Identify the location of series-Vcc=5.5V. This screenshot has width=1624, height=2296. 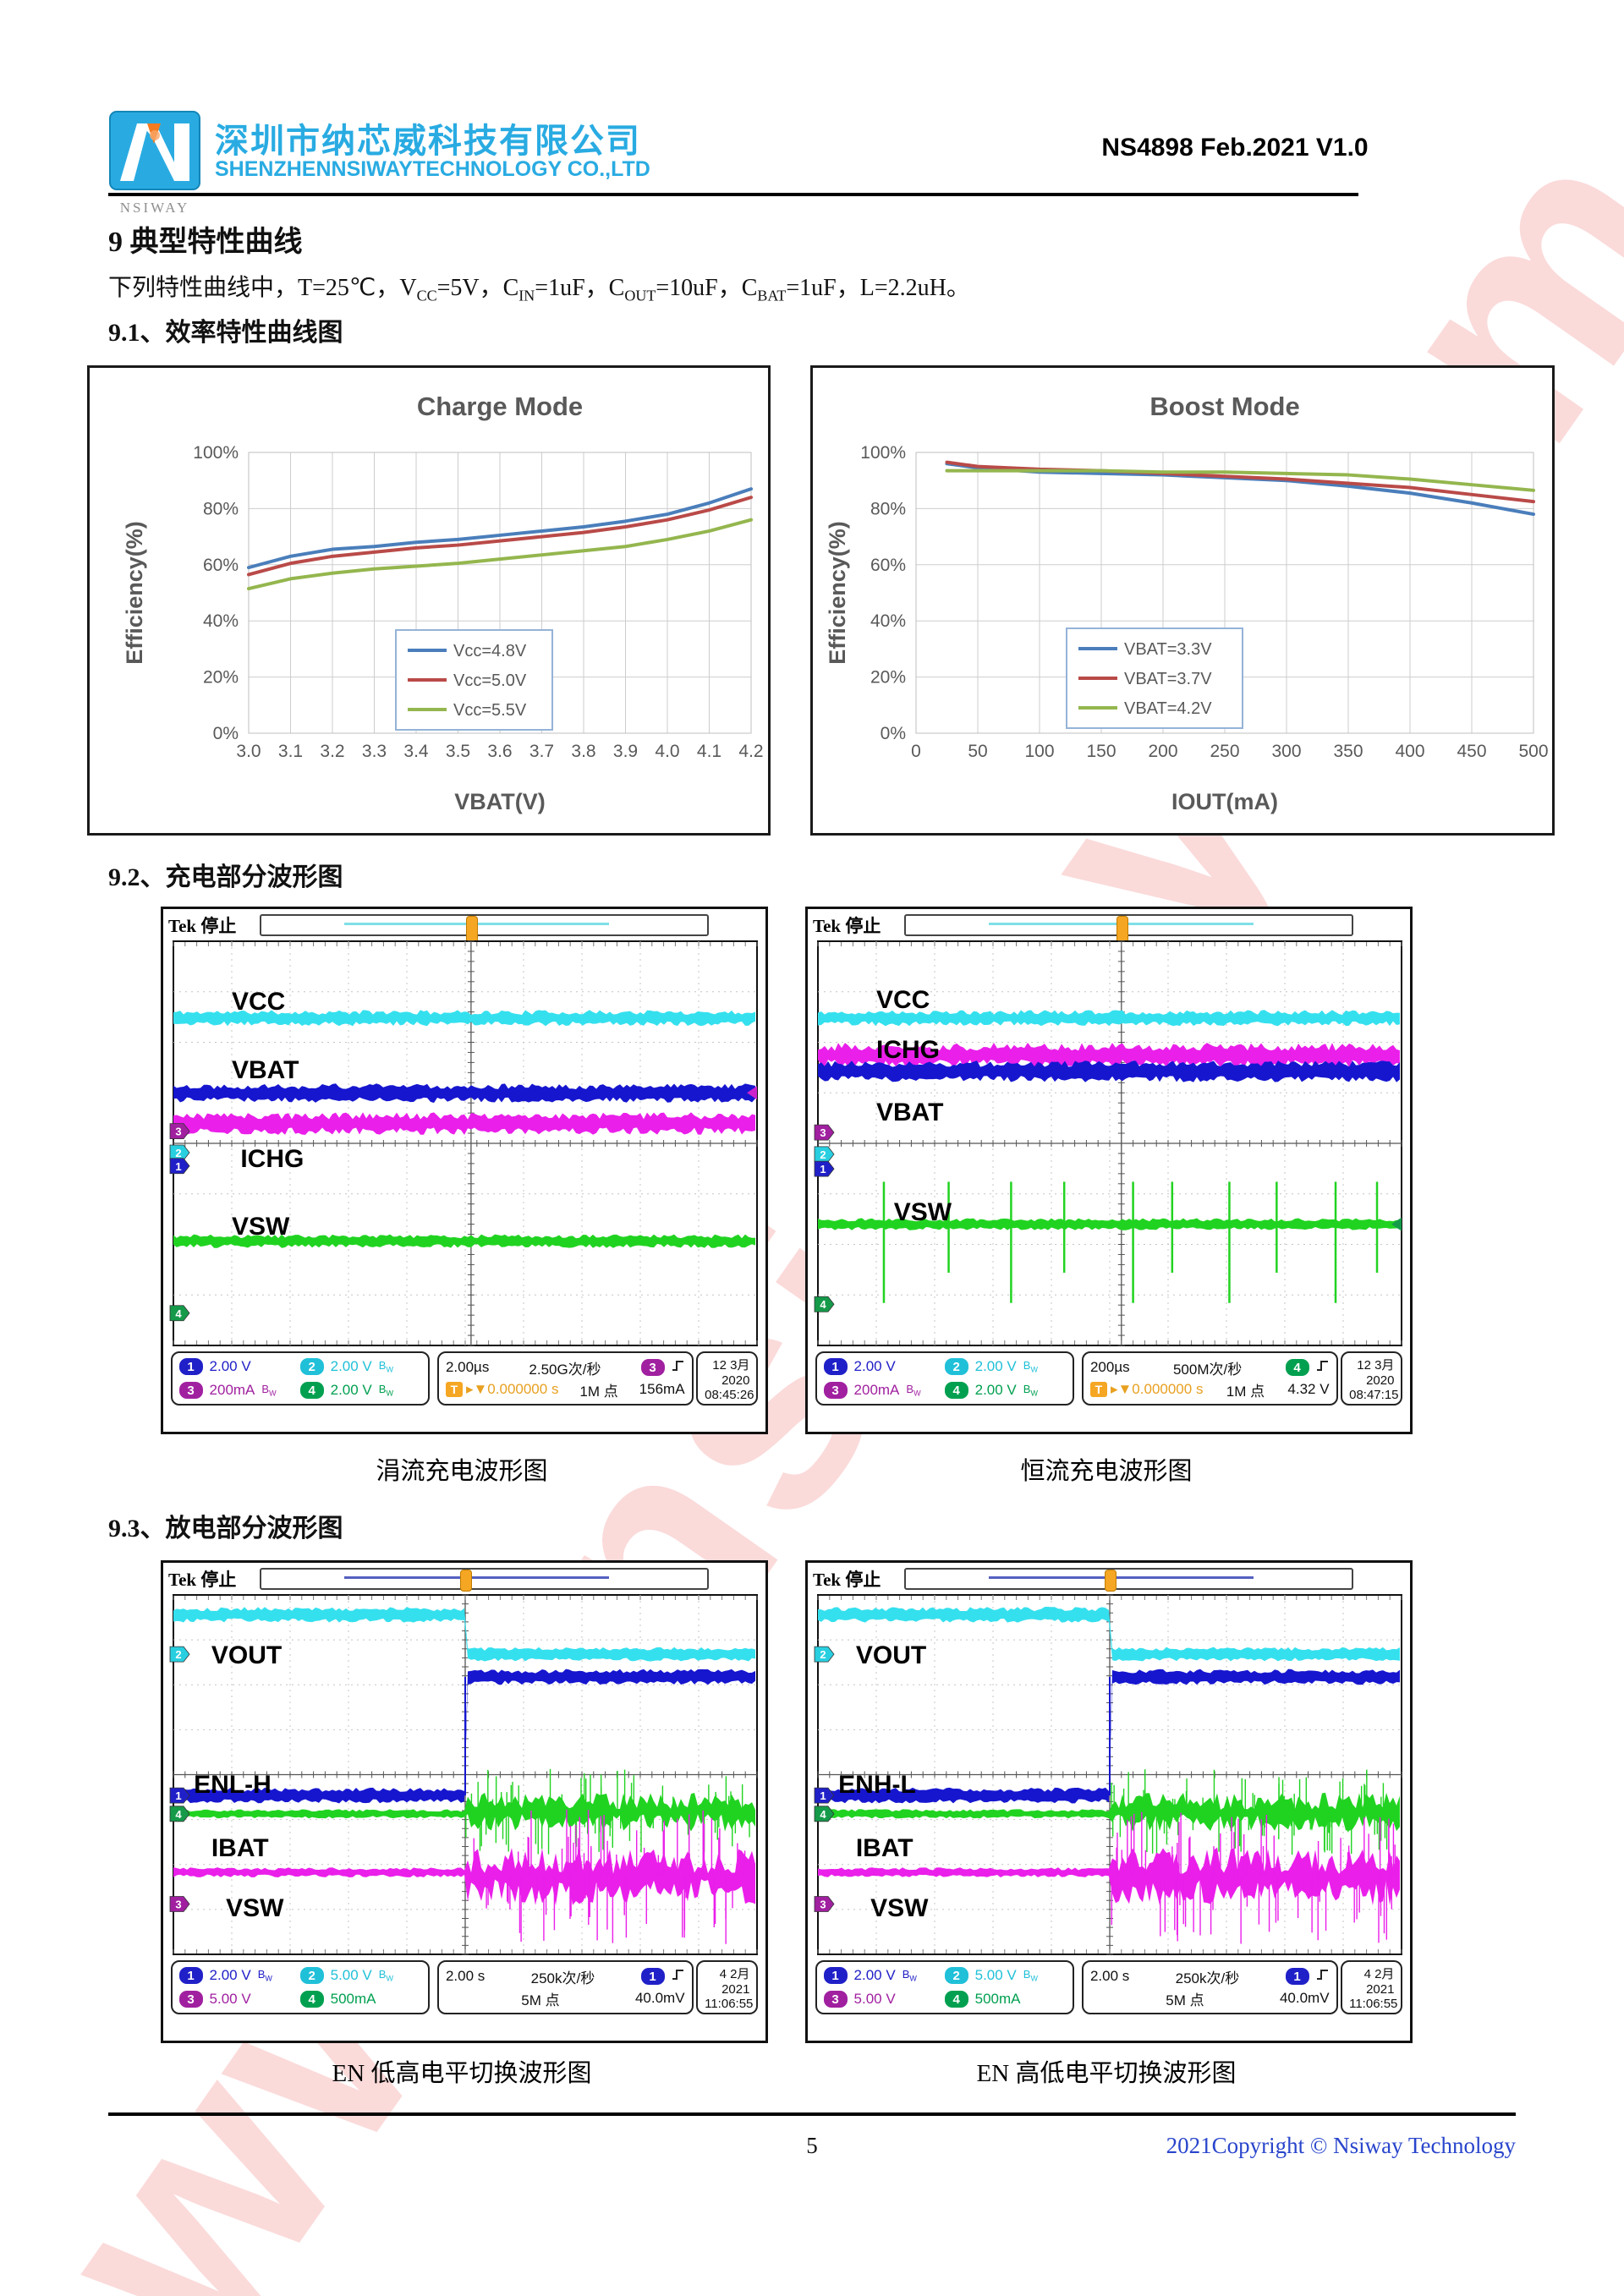
(500, 554).